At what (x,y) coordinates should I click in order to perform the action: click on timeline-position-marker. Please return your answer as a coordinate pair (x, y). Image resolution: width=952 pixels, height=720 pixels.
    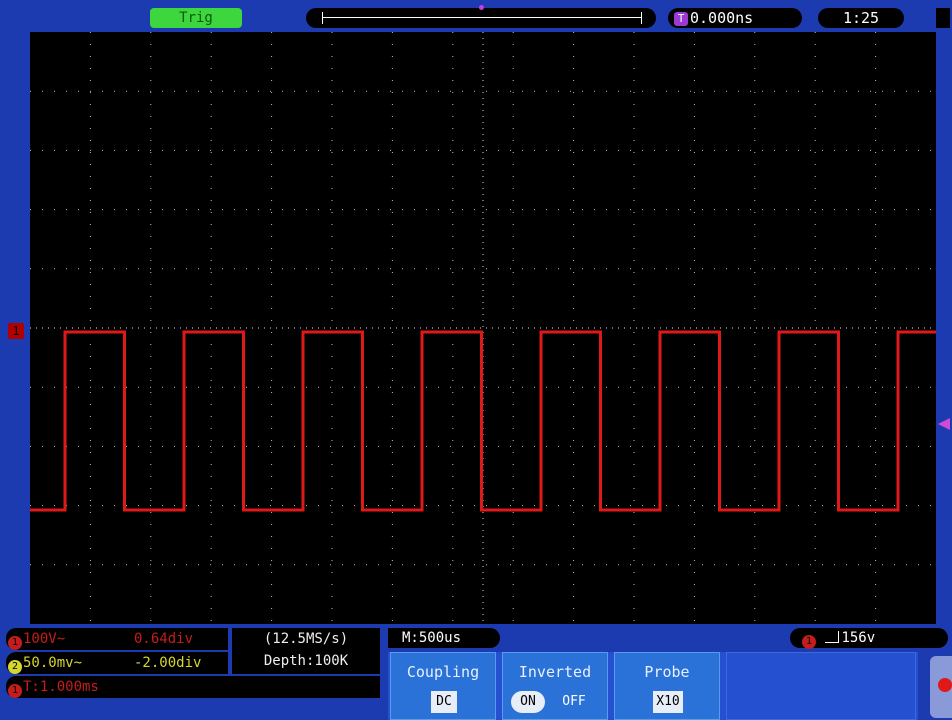
    Looking at the image, I should click on (481, 7).